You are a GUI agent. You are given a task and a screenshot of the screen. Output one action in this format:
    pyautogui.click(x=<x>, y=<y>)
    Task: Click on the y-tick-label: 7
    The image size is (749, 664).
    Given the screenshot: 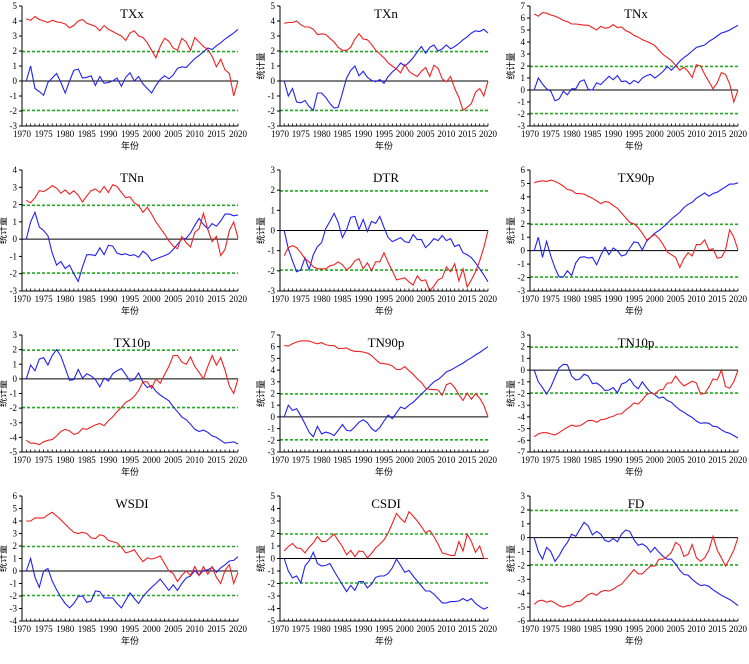 What is the action you would take?
    pyautogui.click(x=273, y=335)
    